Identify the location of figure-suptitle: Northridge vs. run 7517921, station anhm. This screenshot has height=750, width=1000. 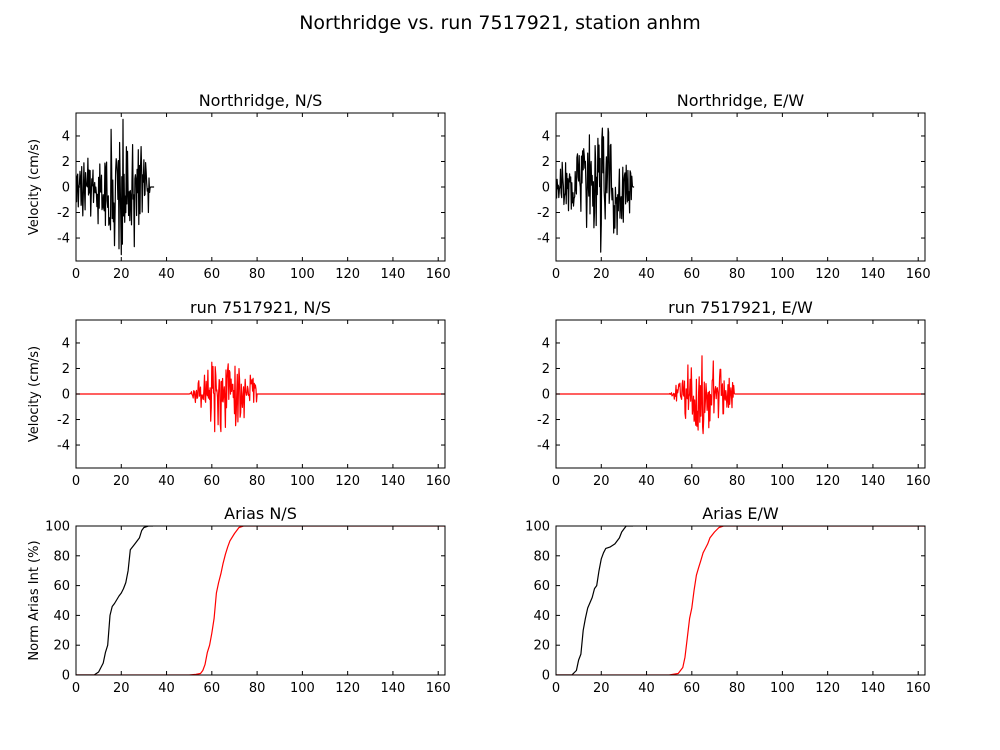
(500, 23).